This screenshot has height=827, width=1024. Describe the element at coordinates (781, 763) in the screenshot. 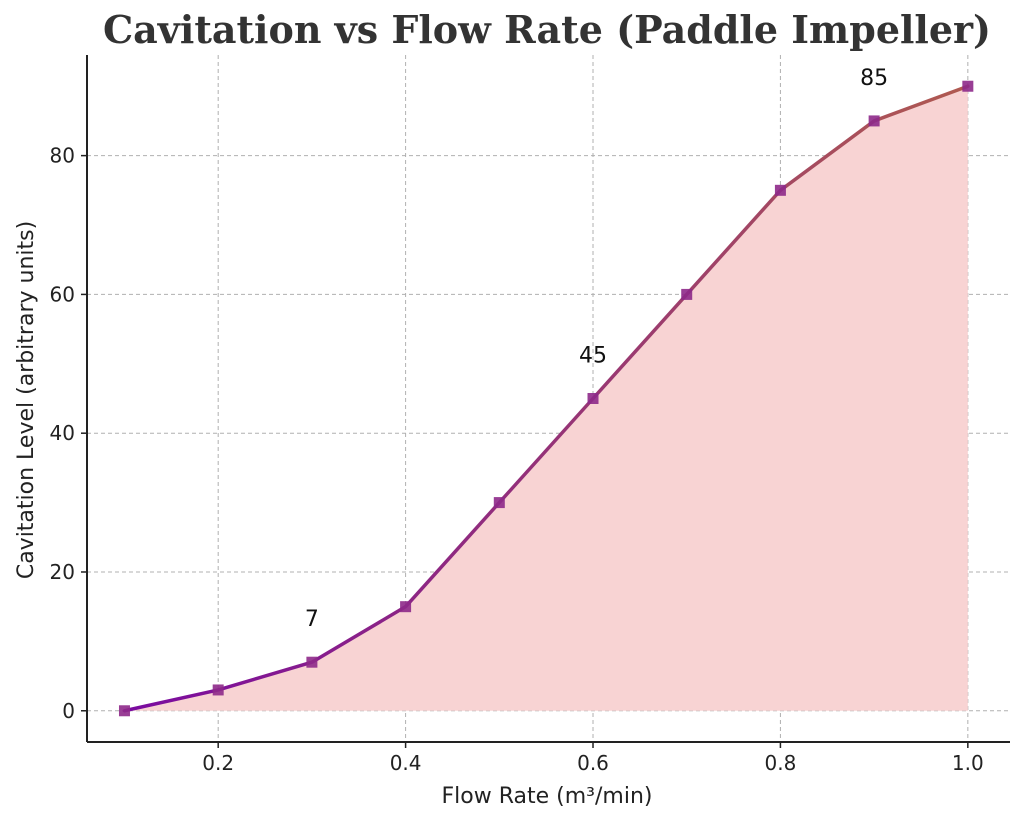

I see `x-tick-label: 0.8` at that location.